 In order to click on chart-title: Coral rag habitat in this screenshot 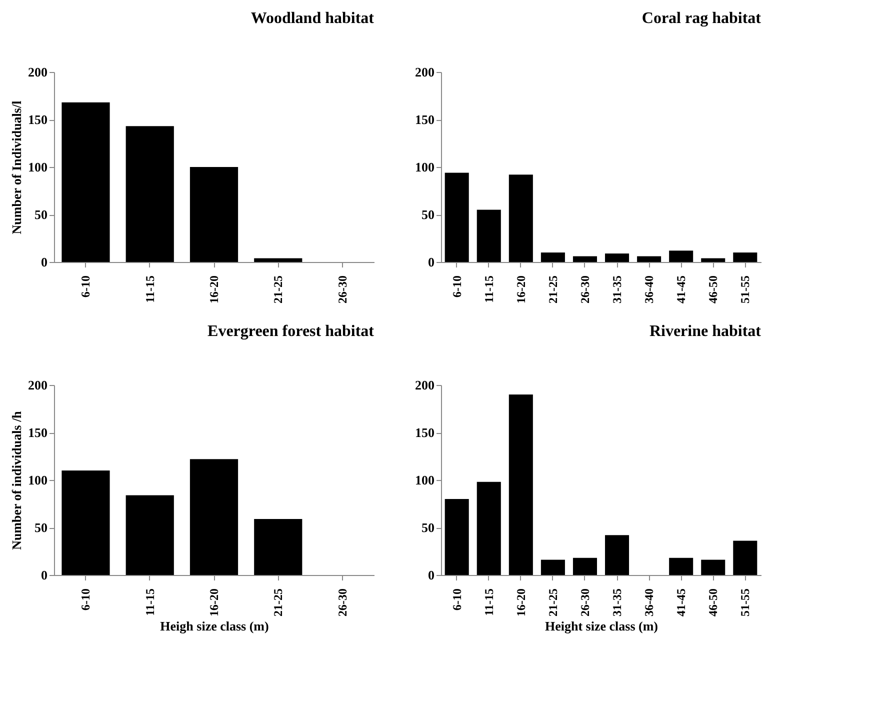, I will do `click(702, 18)`.